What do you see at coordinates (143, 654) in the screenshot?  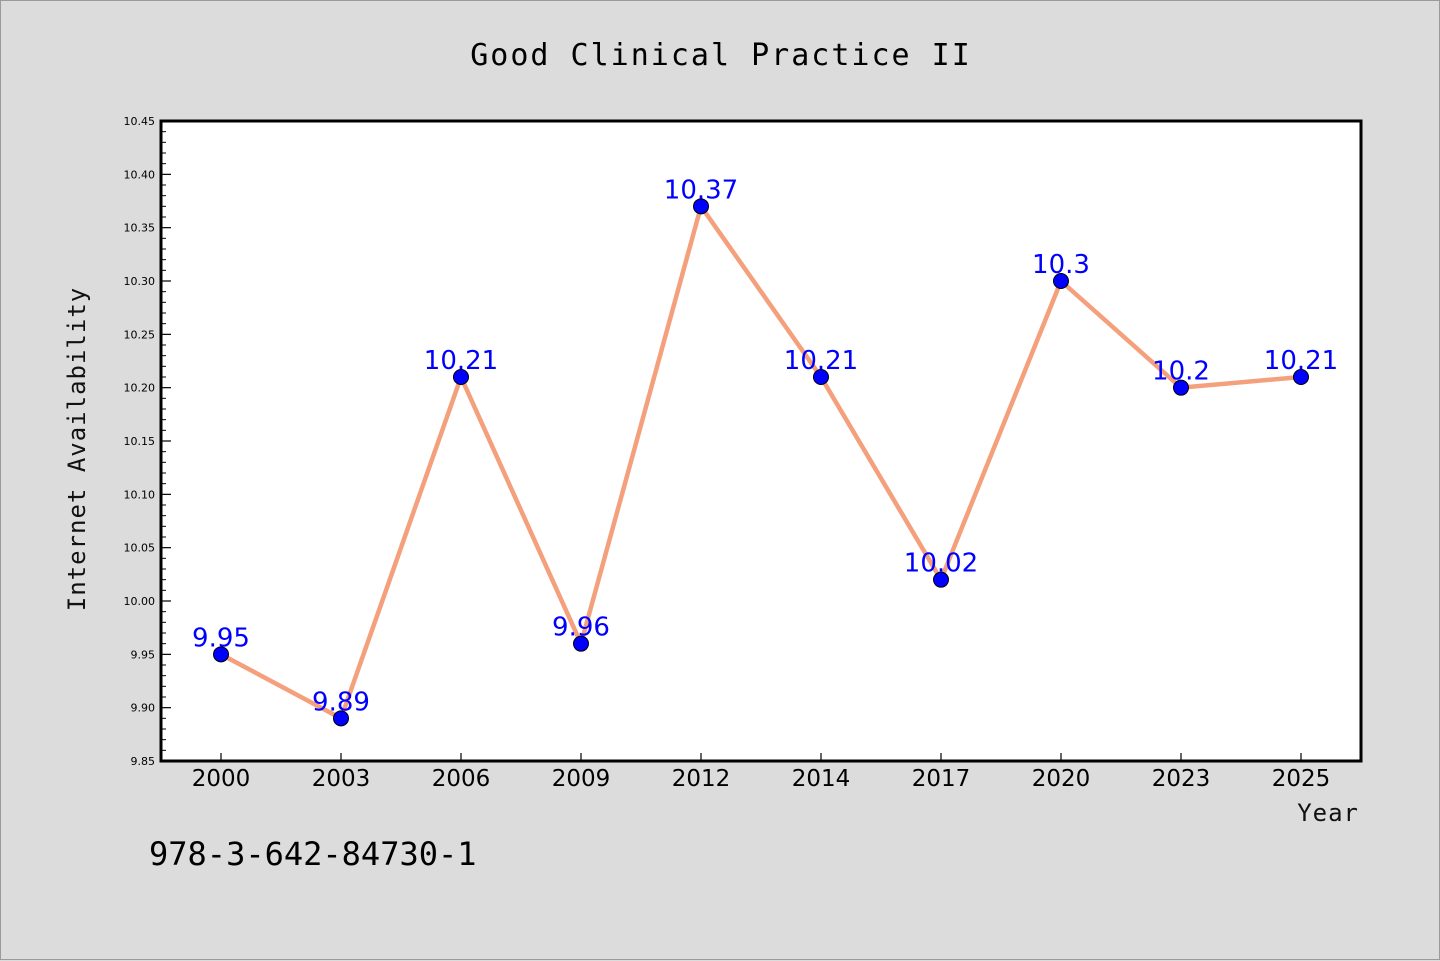 I see `y-tick-label: 9.95` at bounding box center [143, 654].